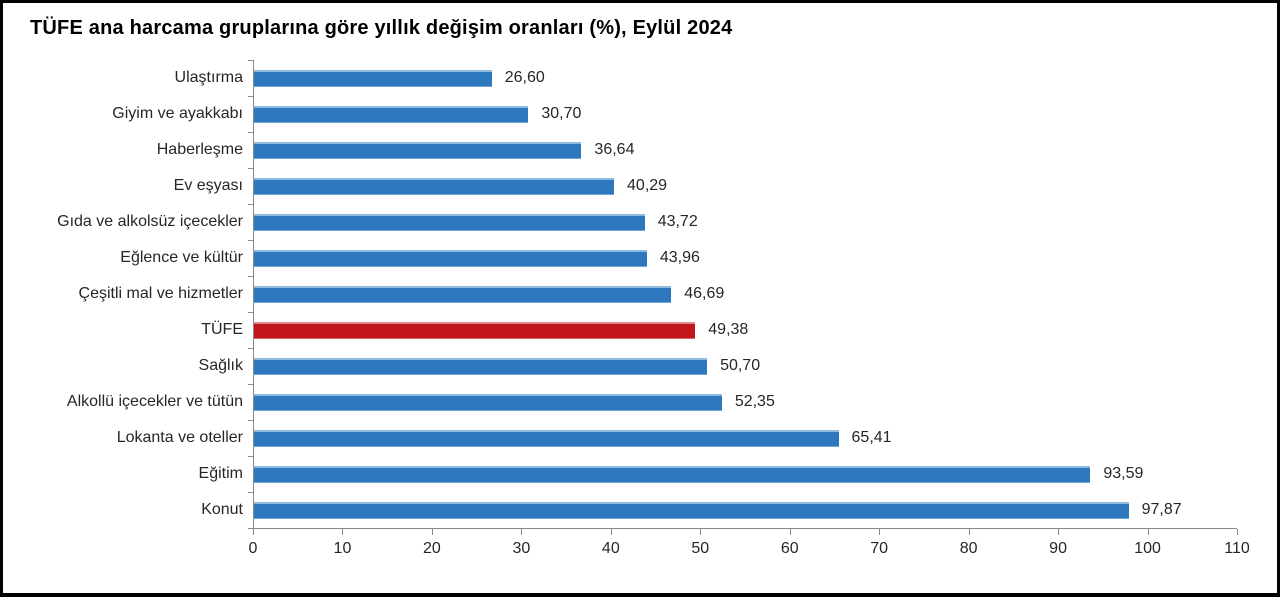 The width and height of the screenshot is (1280, 597). Describe the element at coordinates (742, 150) in the screenshot. I see `bar-track: 36,64` at that location.